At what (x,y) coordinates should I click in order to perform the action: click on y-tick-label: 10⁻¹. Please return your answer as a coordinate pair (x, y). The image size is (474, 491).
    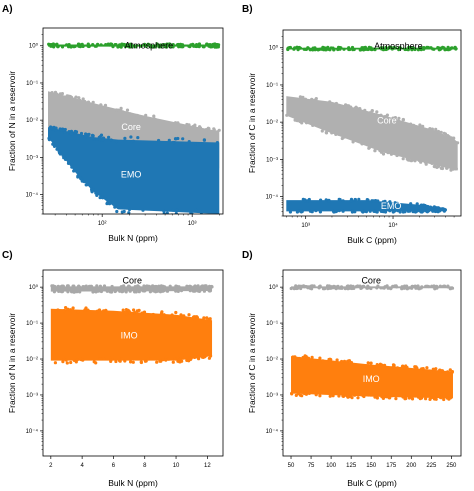
    Looking at the image, I should click on (32, 324).